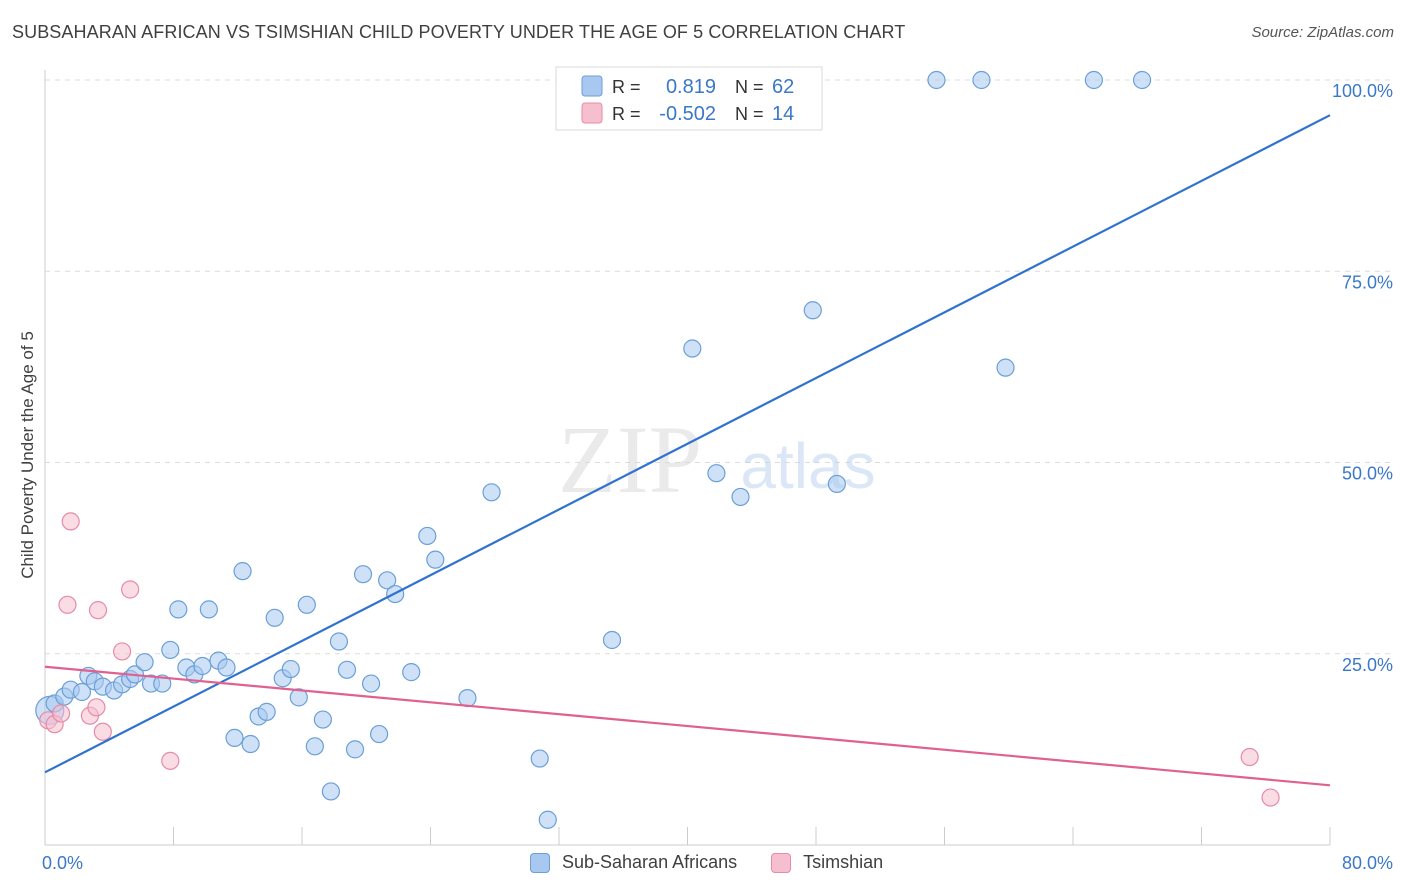 The image size is (1406, 892). Describe the element at coordinates (1322, 32) in the screenshot. I see `source-label: Source: ZipAtlas.com` at that location.